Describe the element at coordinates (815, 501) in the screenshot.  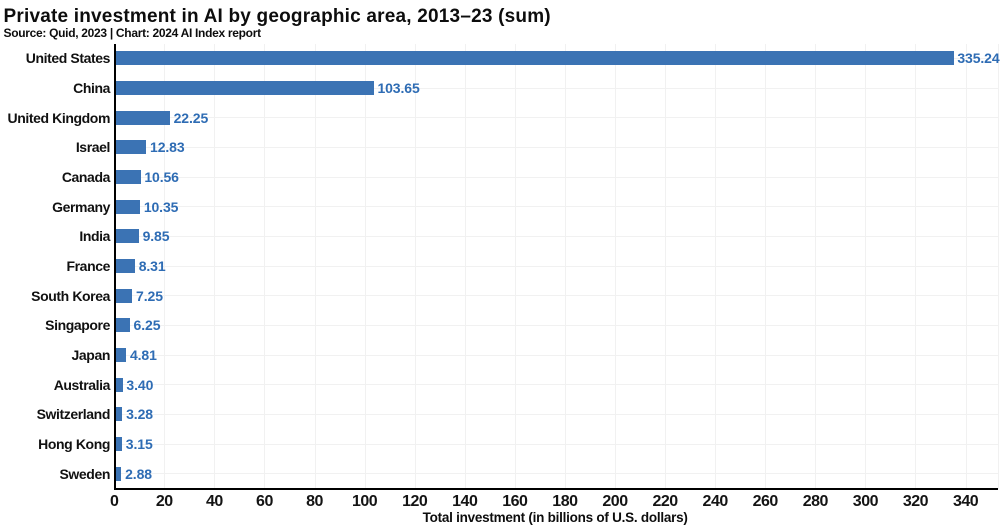
I see `x-tick-label: 280` at that location.